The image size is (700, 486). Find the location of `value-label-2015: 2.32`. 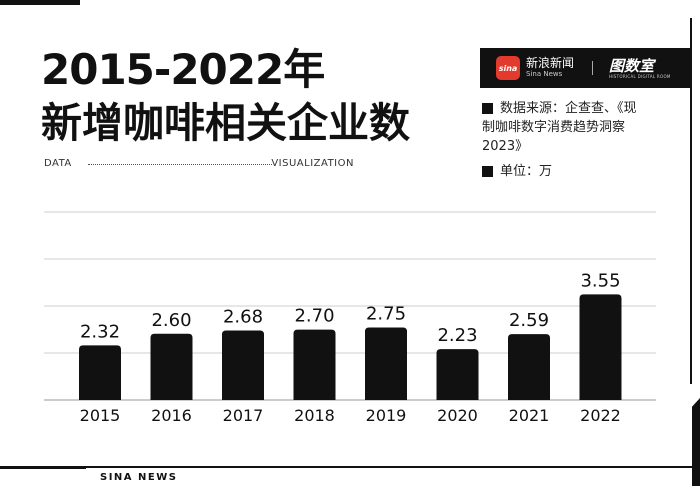

value-label-2015: 2.32 is located at coordinates (100, 331).